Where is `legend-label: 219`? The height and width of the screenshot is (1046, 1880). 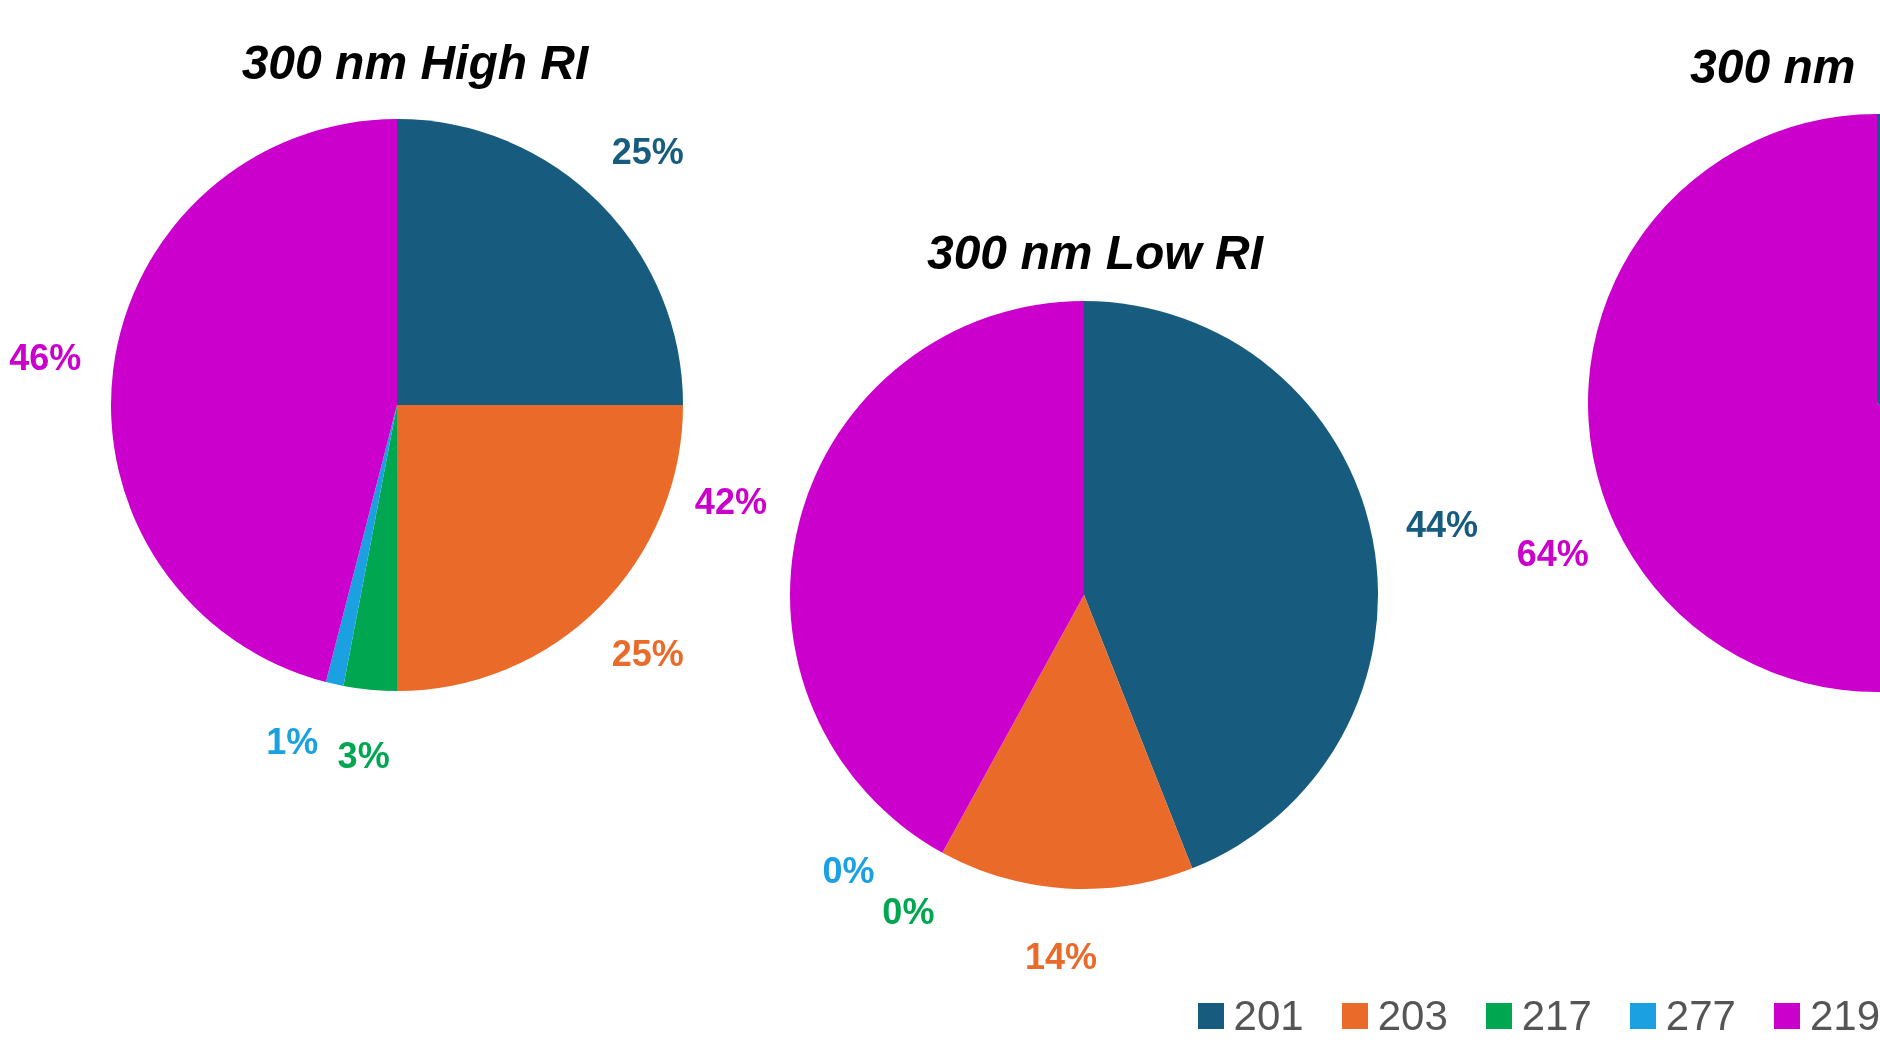 legend-label: 219 is located at coordinates (1844, 1016).